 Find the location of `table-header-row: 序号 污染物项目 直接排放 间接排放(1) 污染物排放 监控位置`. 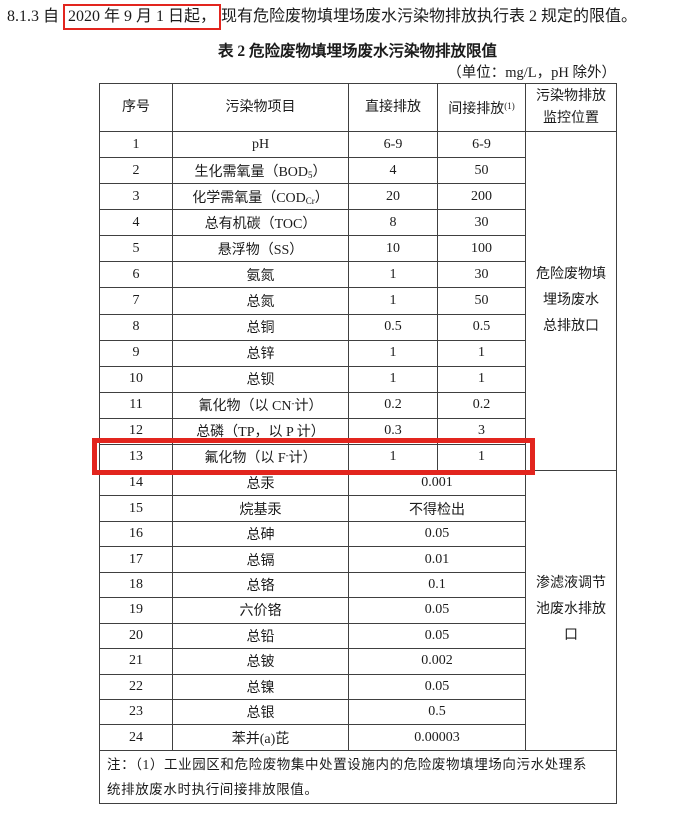

table-header-row: 序号 污染物项目 直接排放 间接排放(1) 污染物排放 监控位置 is located at coordinates (358, 107).